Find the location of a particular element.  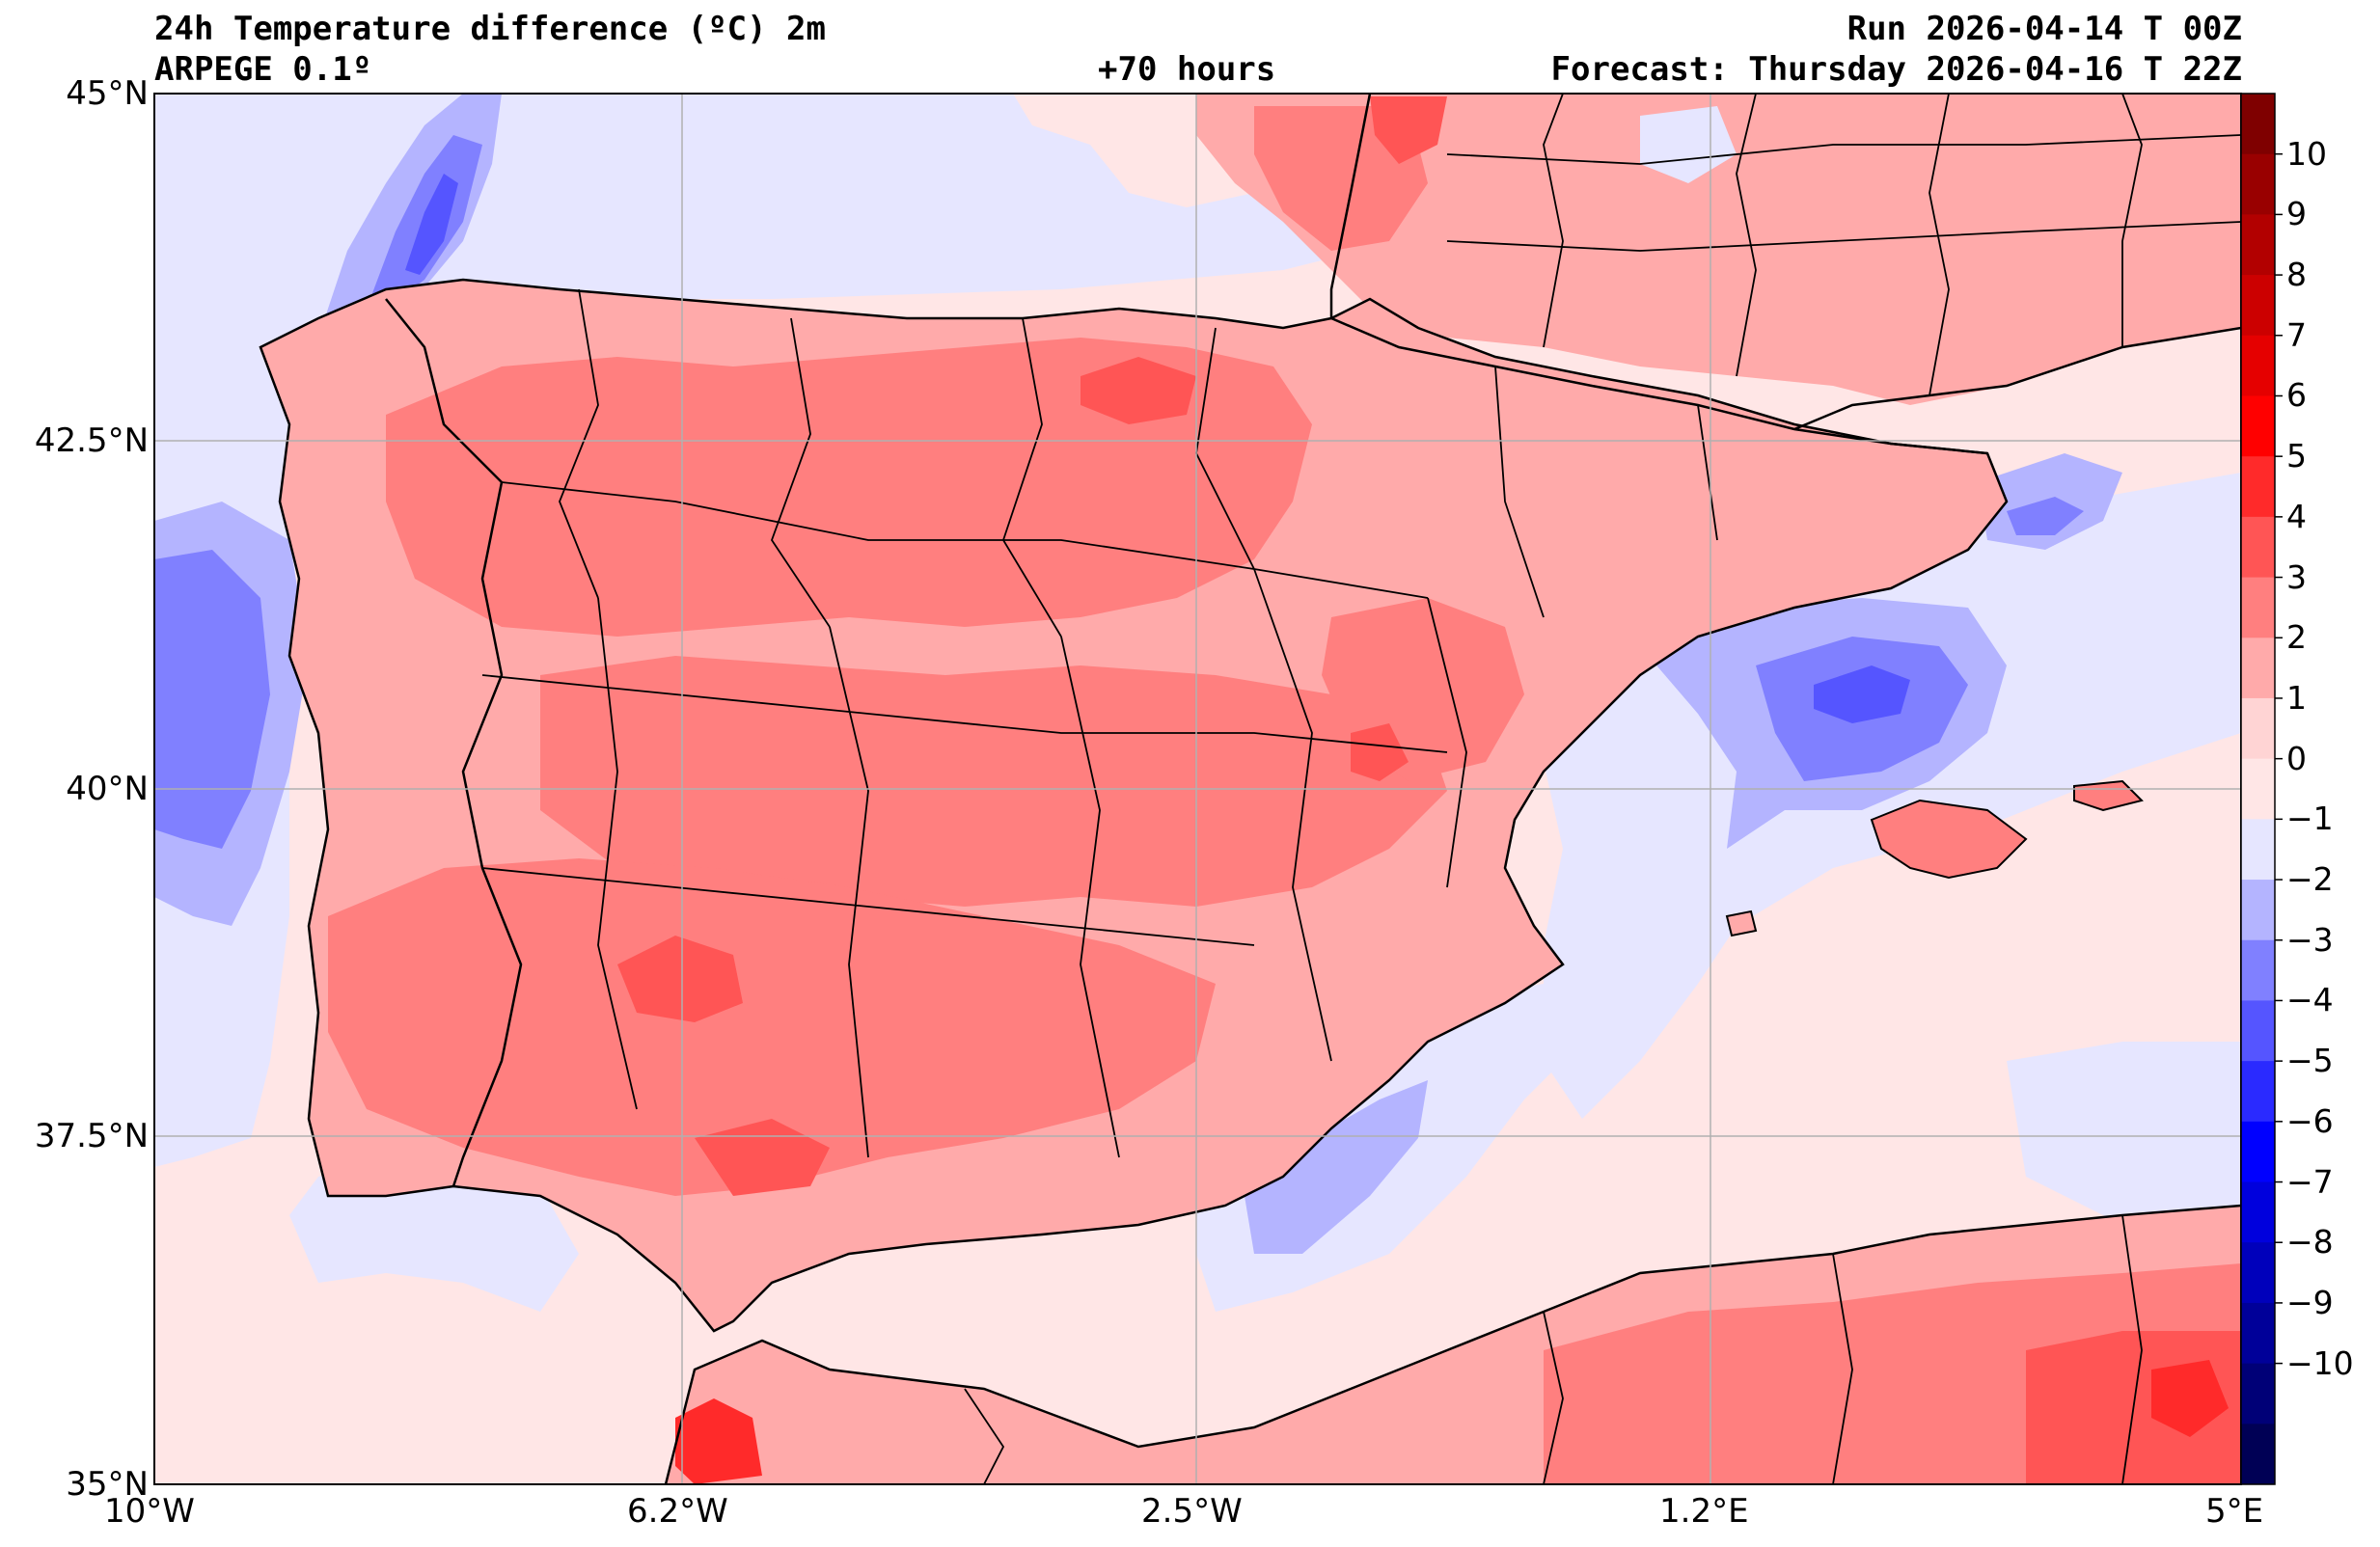

colorbar is located at coordinates (2262, 789).